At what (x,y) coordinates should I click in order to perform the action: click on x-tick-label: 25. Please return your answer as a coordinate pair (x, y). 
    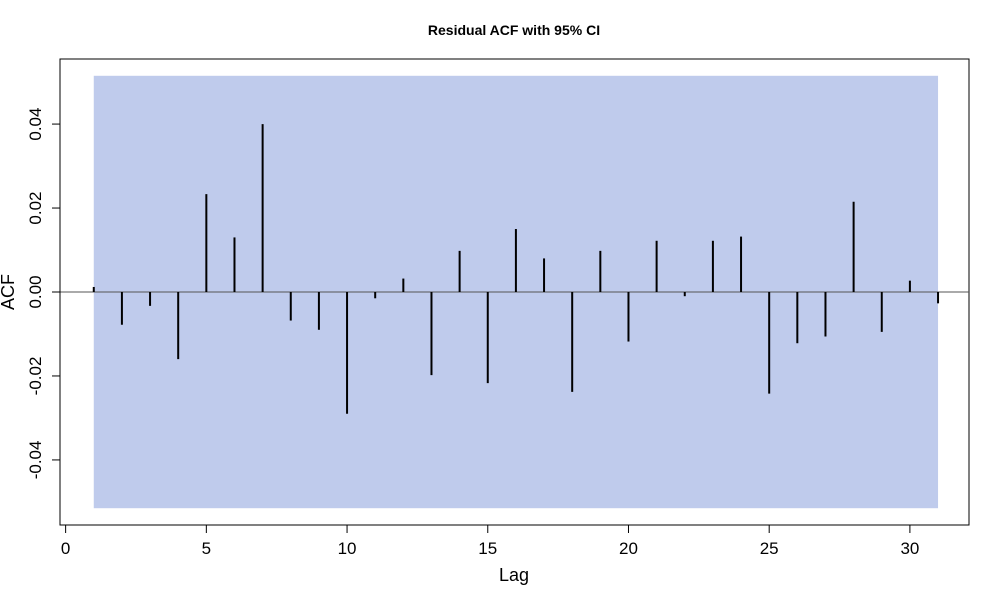
    Looking at the image, I should click on (769, 548).